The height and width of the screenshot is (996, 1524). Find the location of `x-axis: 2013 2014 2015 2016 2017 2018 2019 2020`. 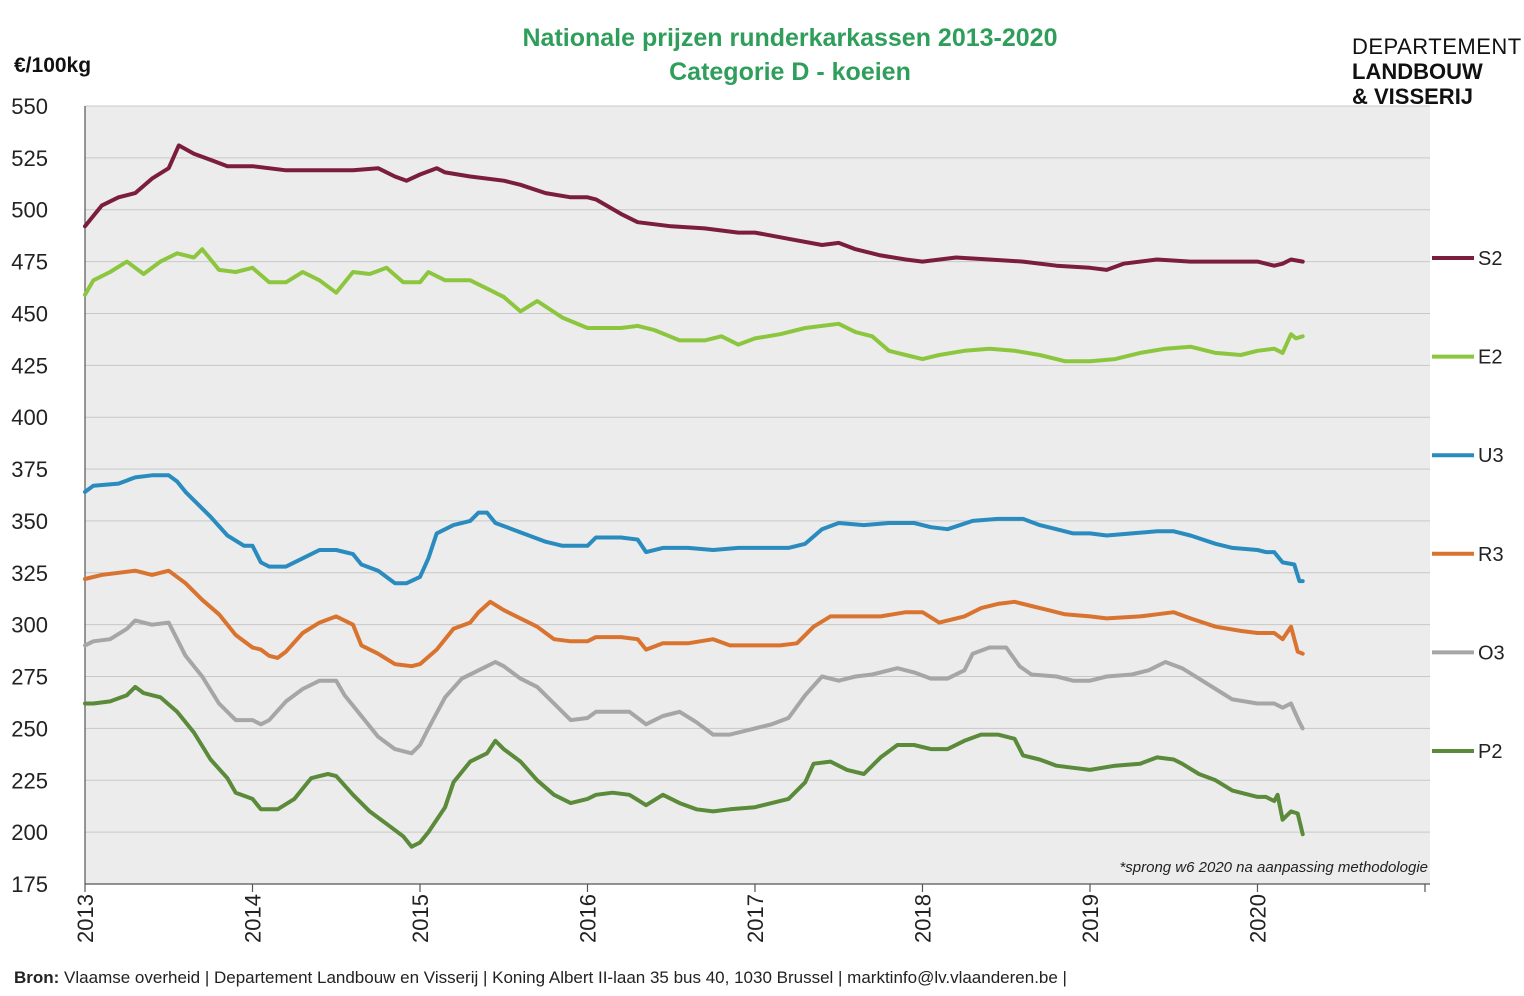

x-axis: 2013 2014 2015 2016 2017 2018 2019 2020 is located at coordinates (749, 913).